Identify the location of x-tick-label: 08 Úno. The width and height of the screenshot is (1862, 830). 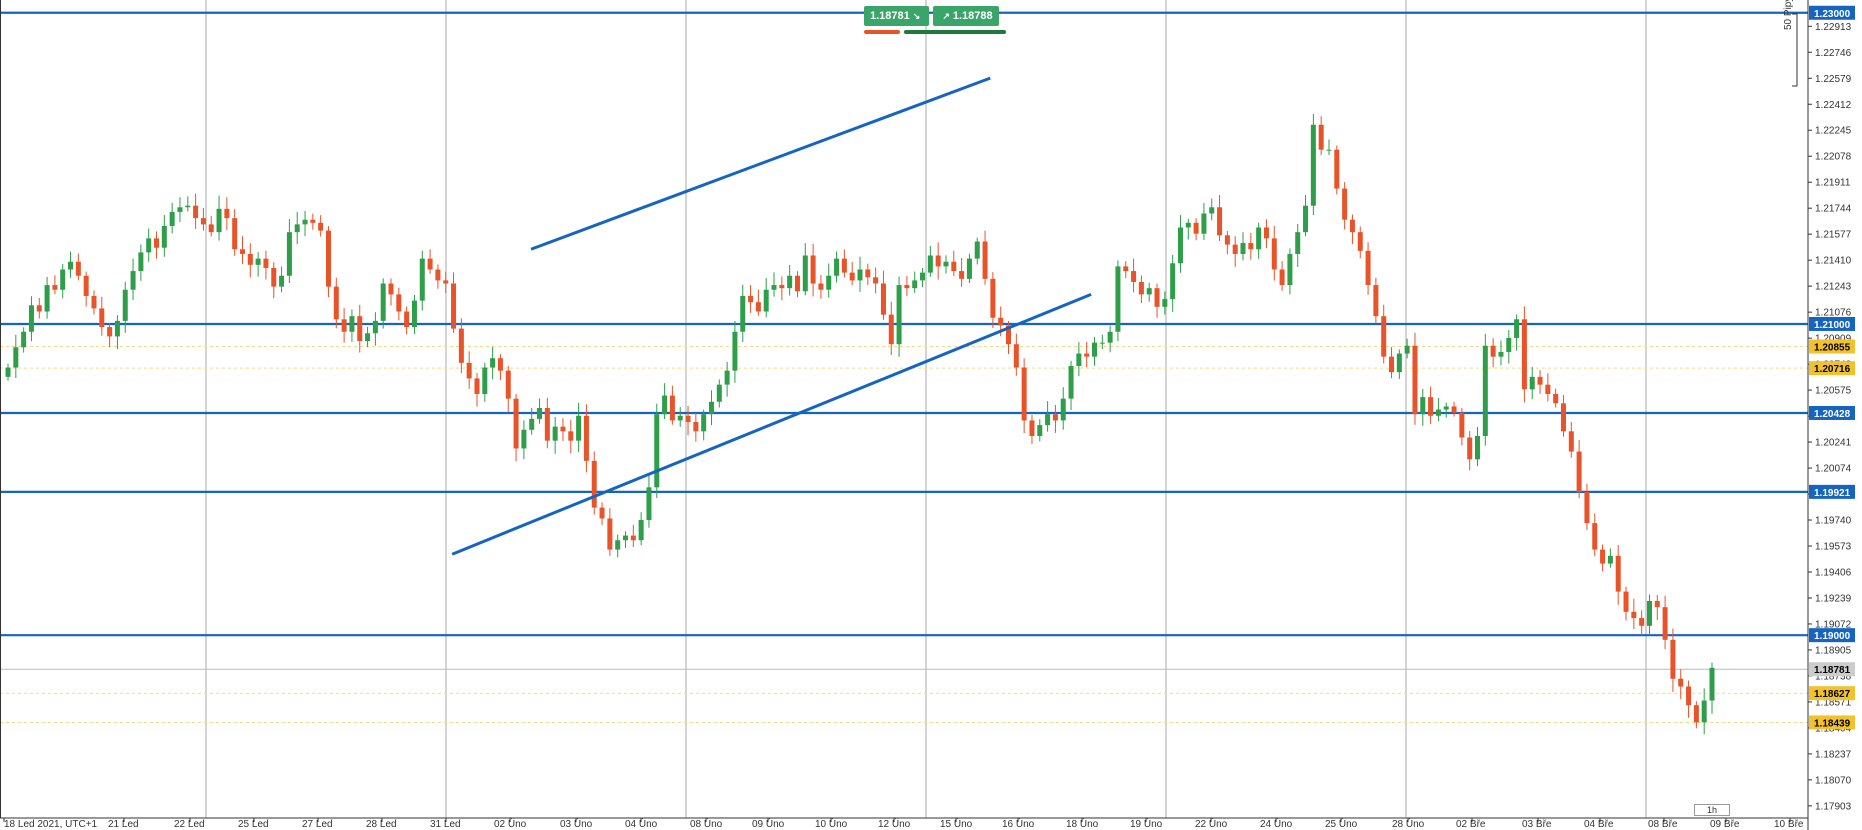
(706, 823).